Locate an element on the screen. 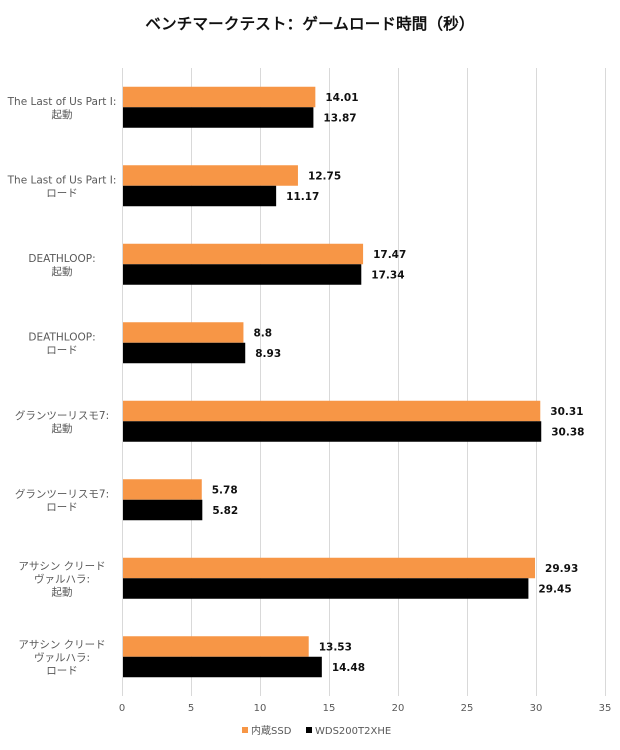 This screenshot has height=750, width=620. legend: 内蔵SSD WDS200T2XHE is located at coordinates (316, 730).